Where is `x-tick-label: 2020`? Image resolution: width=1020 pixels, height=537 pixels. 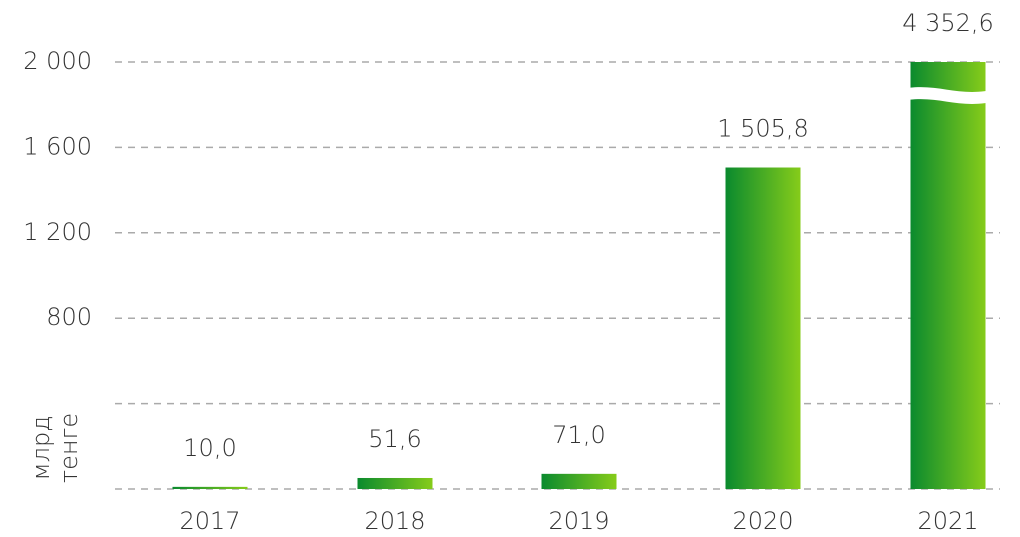 x-tick-label: 2020 is located at coordinates (762, 521).